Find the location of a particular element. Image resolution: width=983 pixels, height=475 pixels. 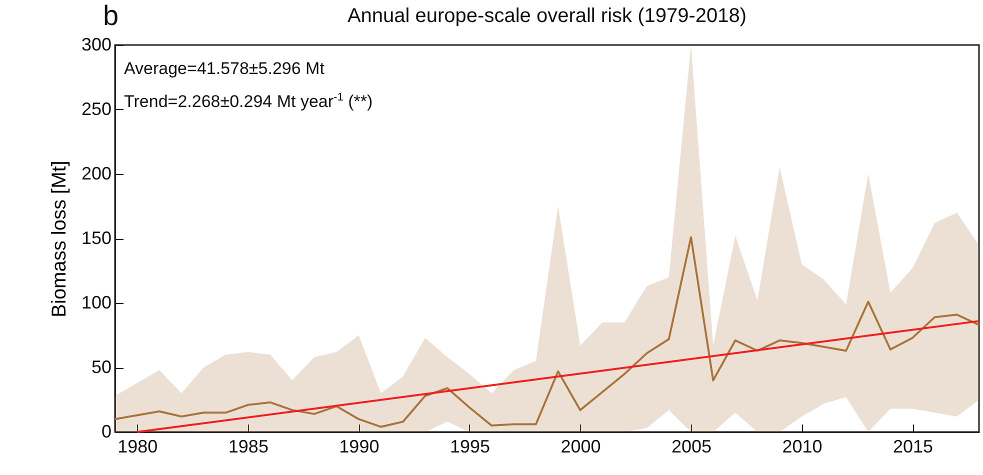

y-axis-title: Biomass loss [Mt] is located at coordinates (59, 239).